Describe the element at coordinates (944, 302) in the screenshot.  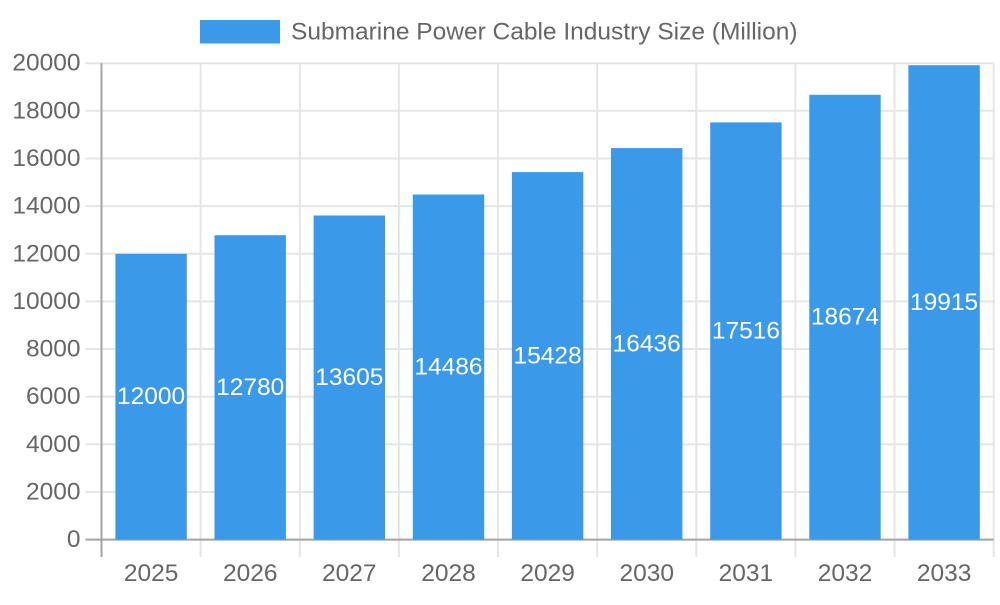
I see `svg-text: 19915` at that location.